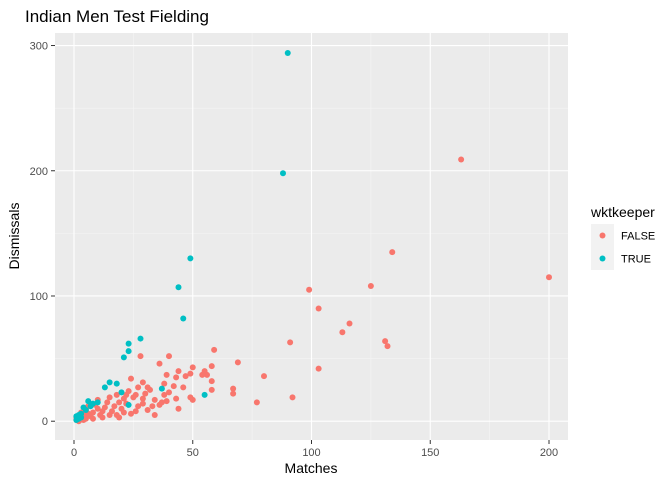 Image resolution: width=672 pixels, height=485 pixels. I want to click on x-axis: 0 50 100 150 200, so click(314, 449).